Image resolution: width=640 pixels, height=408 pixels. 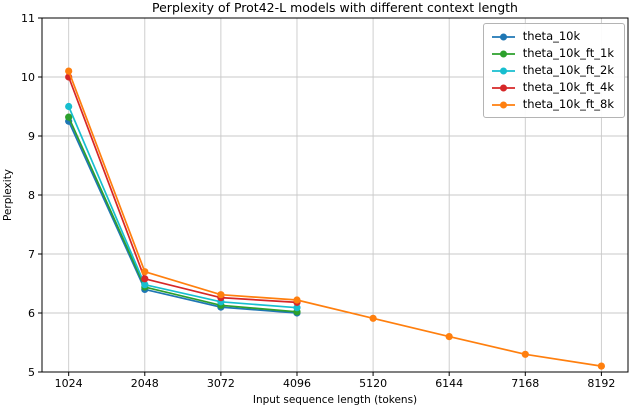 I want to click on y-tick-label: 11, so click(x=28, y=18).